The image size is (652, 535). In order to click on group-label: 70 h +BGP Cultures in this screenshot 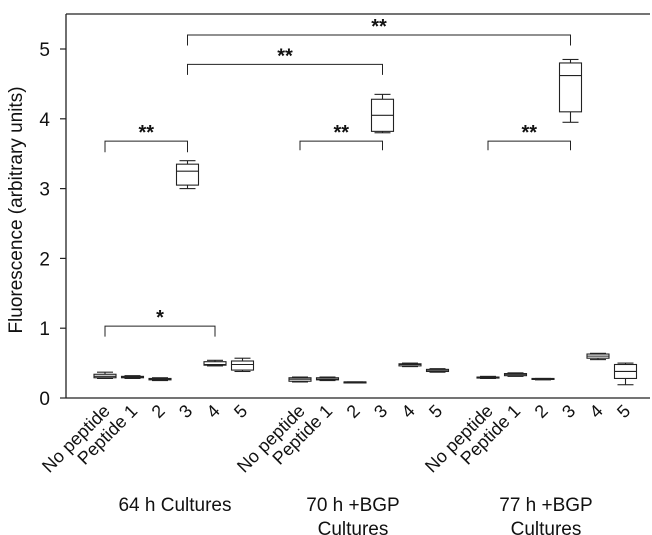, I will do `click(352, 515)`.